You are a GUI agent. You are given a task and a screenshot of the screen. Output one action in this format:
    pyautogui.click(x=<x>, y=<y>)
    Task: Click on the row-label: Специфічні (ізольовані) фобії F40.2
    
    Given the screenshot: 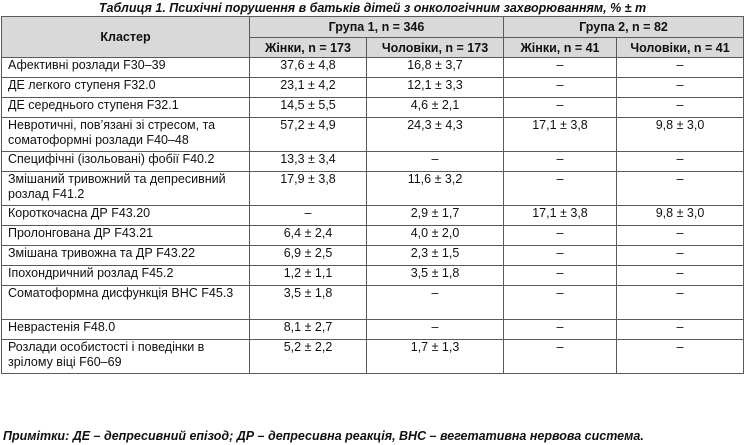 What is the action you would take?
    pyautogui.click(x=125, y=161)
    